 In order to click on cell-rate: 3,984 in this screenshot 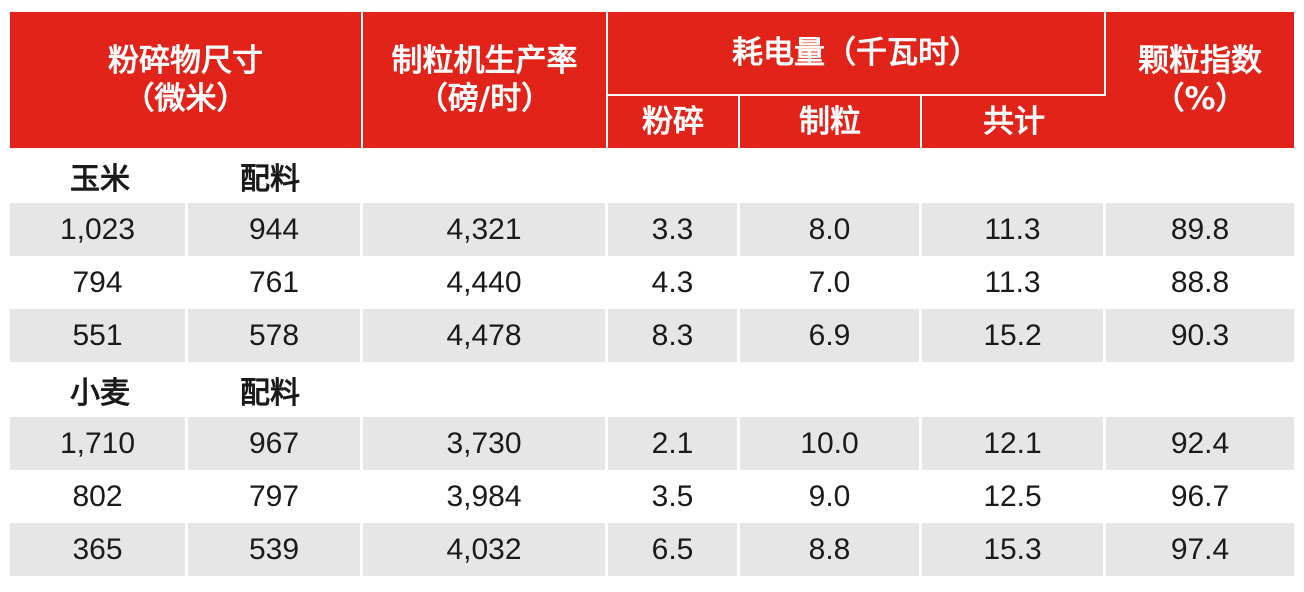, I will do `click(485, 496)`.